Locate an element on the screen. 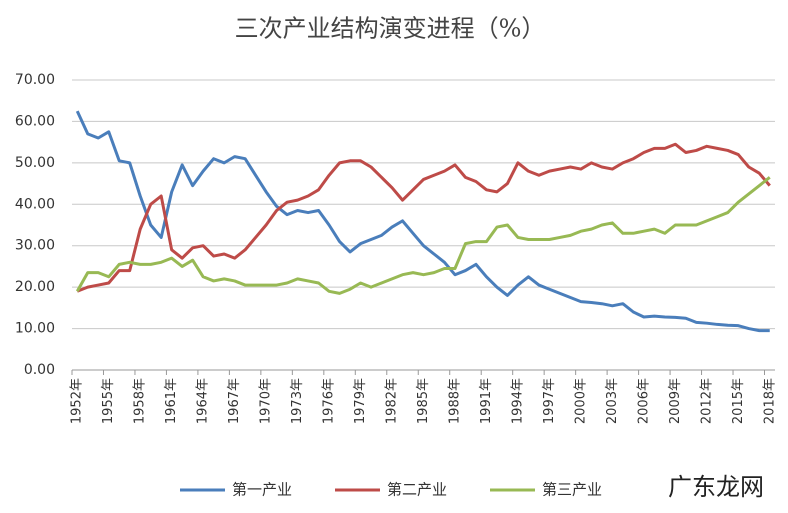  x-tick-label: 1970年 is located at coordinates (266, 401).